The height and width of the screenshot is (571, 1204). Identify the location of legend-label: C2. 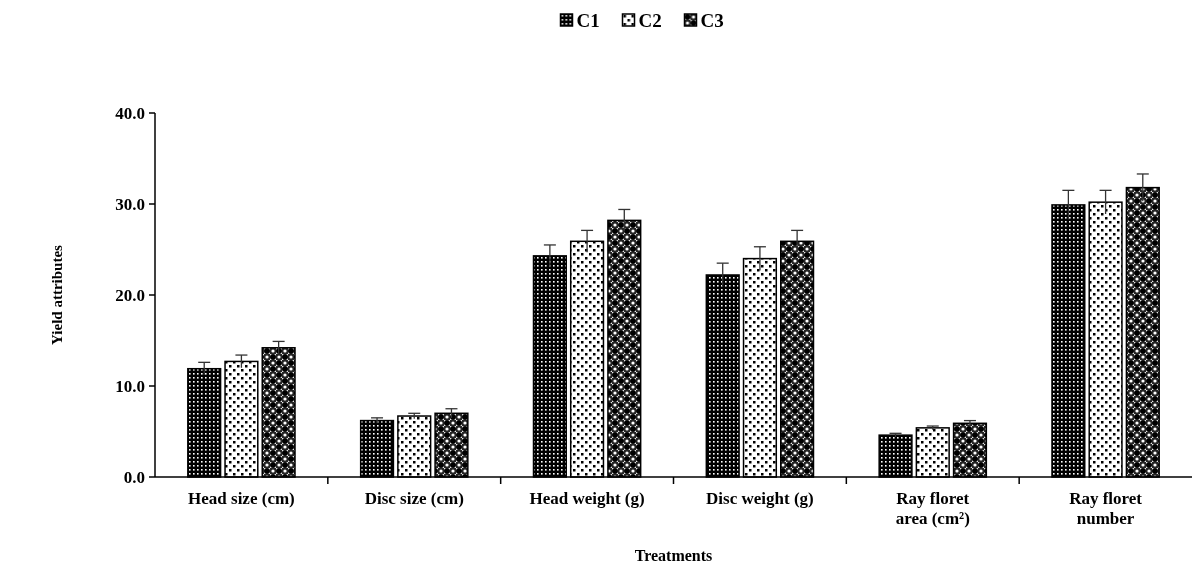
(650, 20).